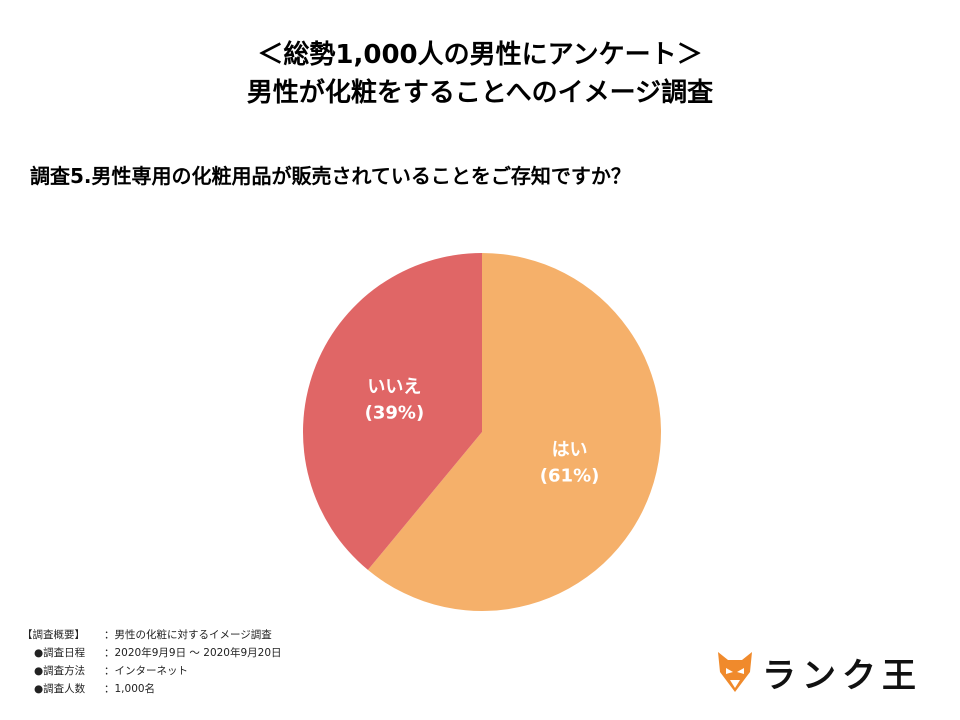  I want to click on summary-row-key: ●調査人数, so click(60, 689).